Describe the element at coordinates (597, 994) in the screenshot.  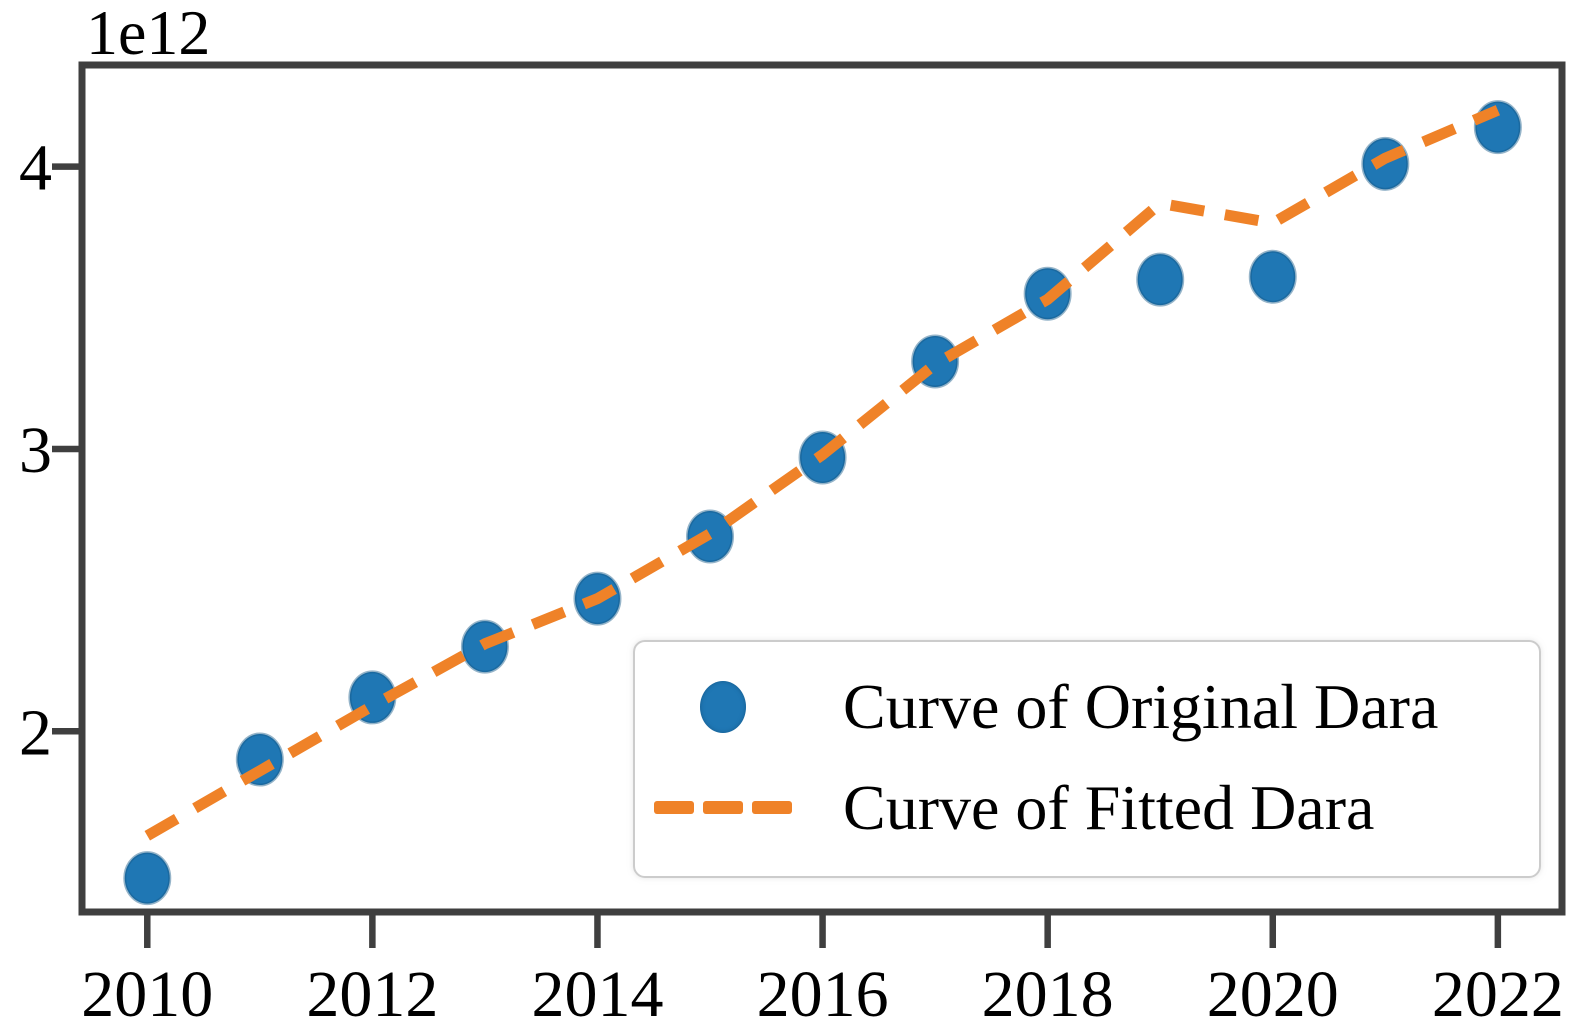
I see `x-tick-label: 2014` at that location.